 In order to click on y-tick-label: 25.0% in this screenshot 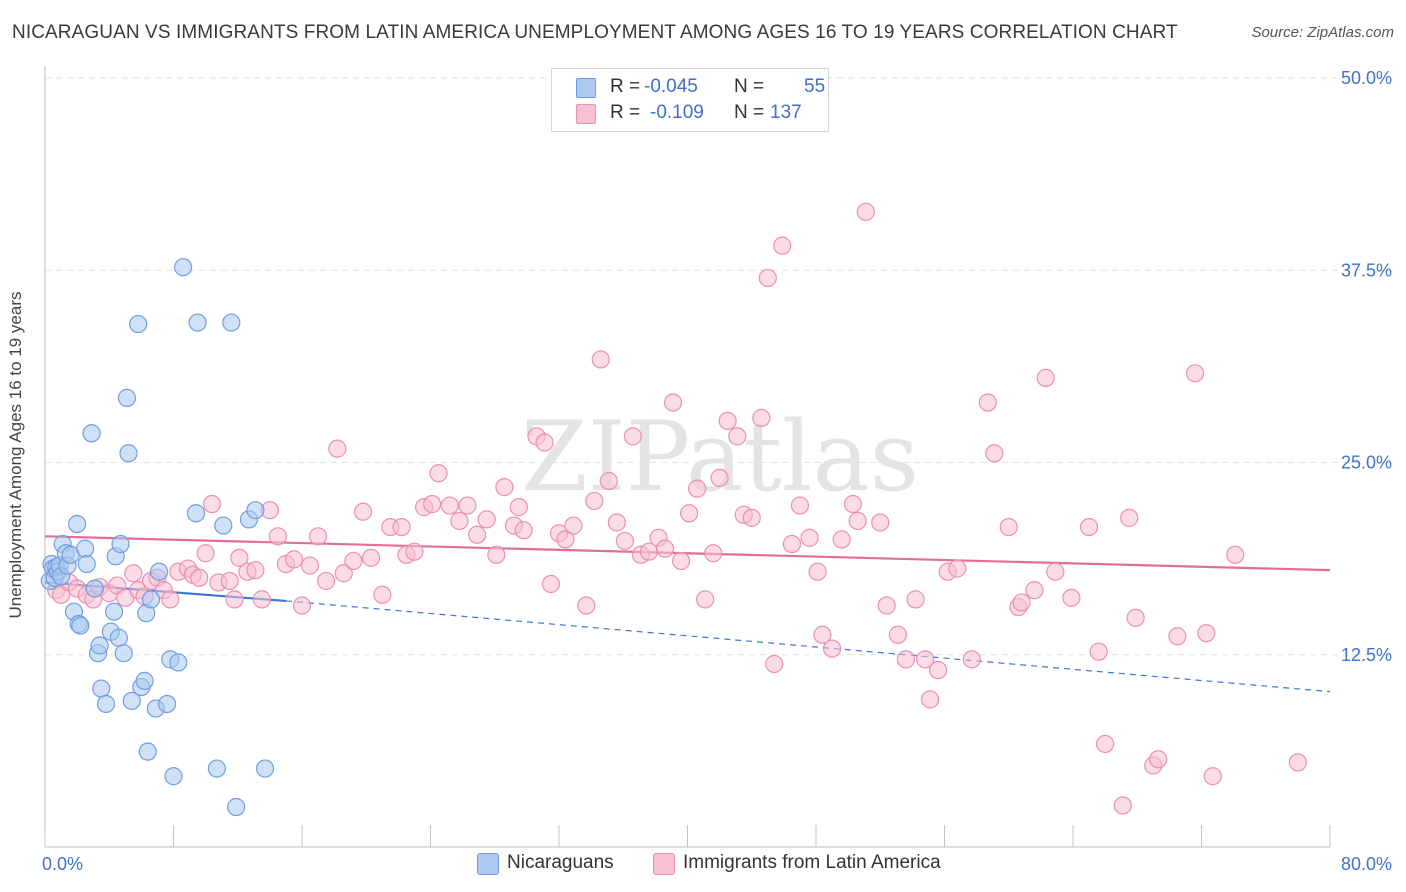, I will do `click(1366, 463)`.